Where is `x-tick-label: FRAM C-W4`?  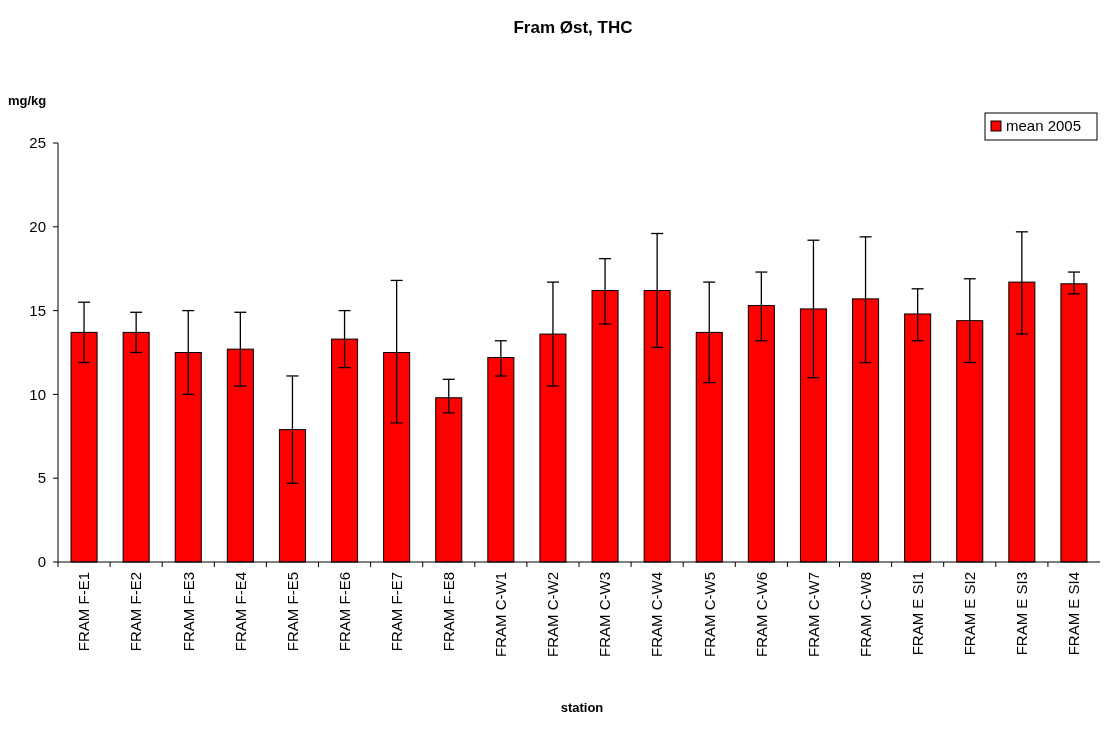 x-tick-label: FRAM C-W4 is located at coordinates (657, 614).